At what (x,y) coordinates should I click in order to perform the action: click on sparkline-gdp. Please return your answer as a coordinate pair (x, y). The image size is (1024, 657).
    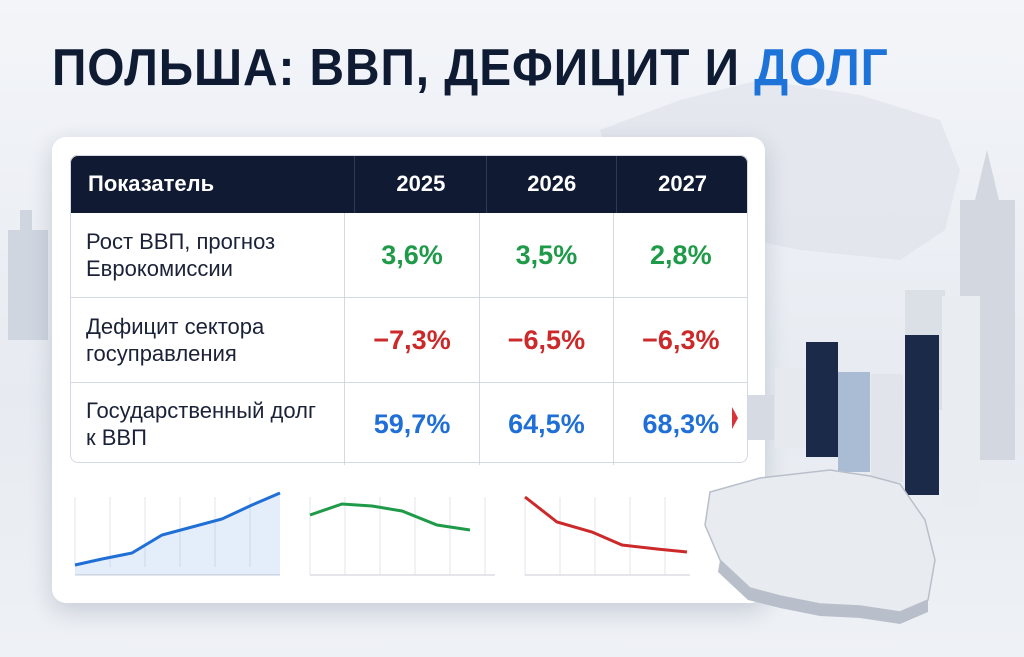
    Looking at the image, I should click on (402, 536).